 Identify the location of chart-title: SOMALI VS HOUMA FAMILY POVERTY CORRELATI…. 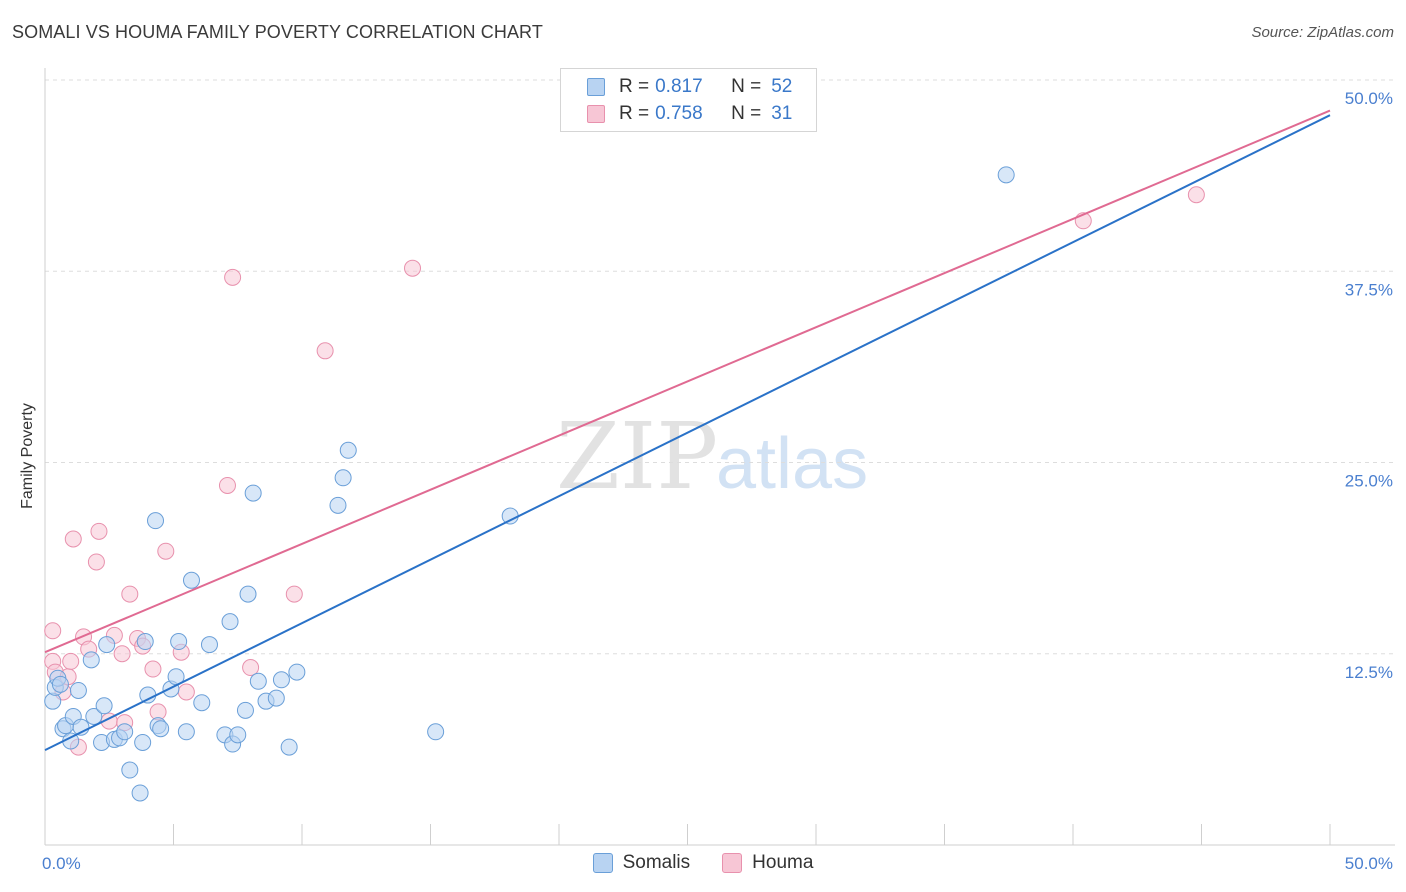
(277, 32).